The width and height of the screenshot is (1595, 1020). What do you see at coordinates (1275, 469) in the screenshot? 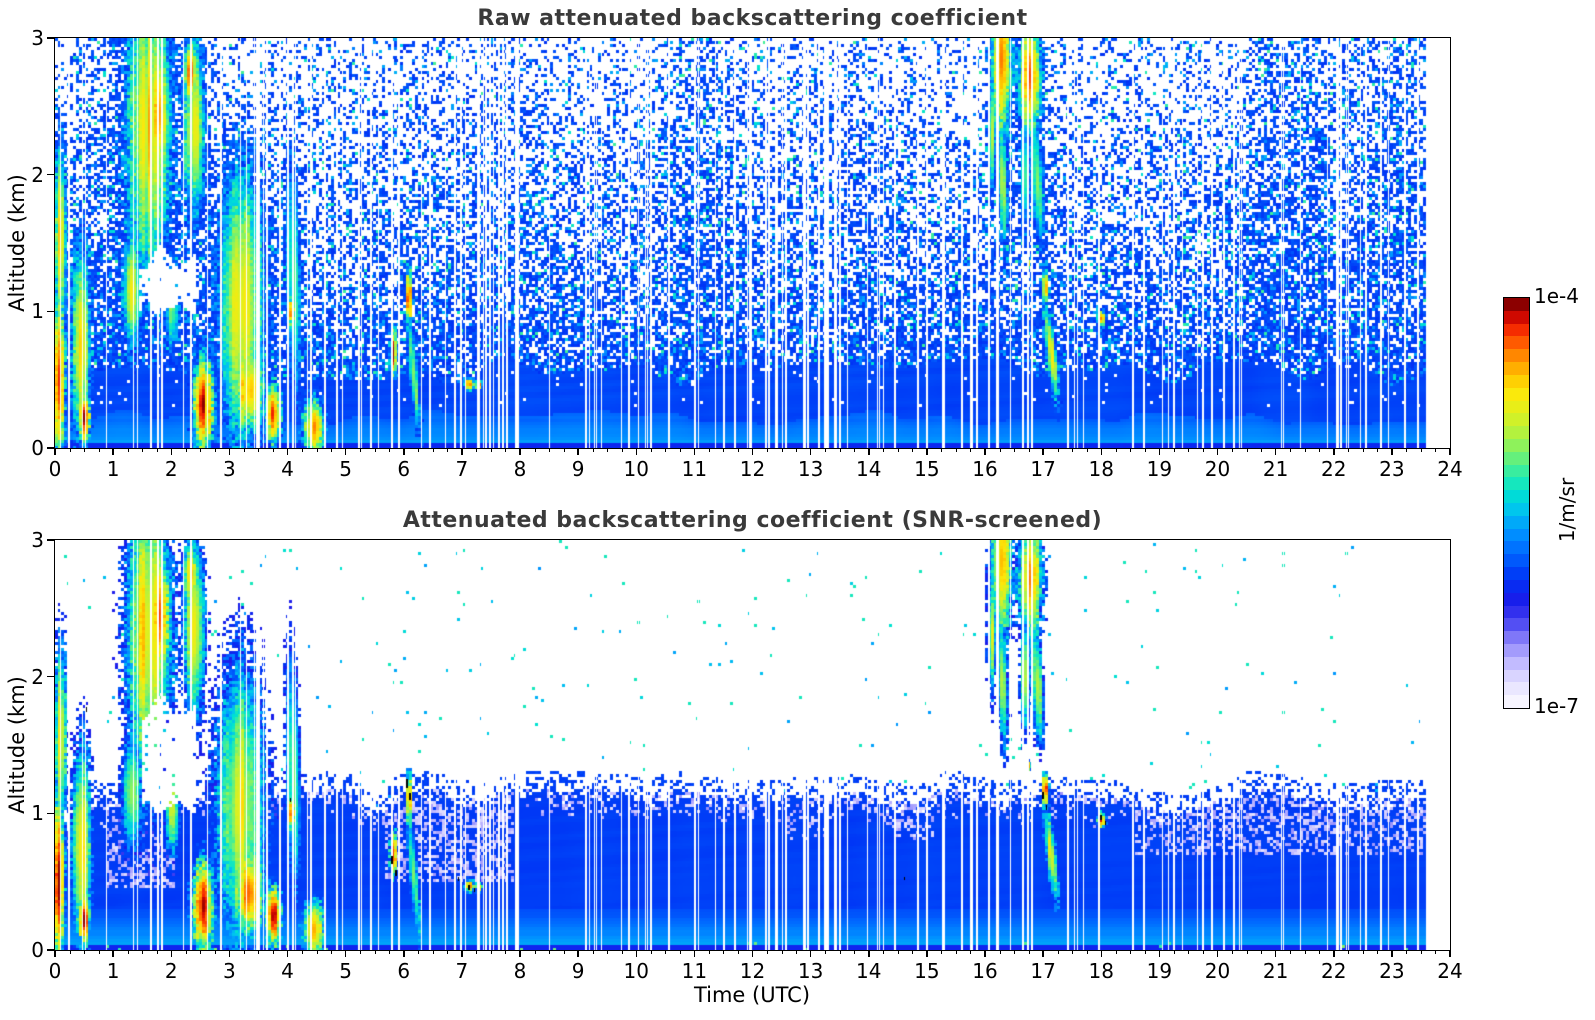
I see `x-tick-label: 21` at bounding box center [1275, 469].